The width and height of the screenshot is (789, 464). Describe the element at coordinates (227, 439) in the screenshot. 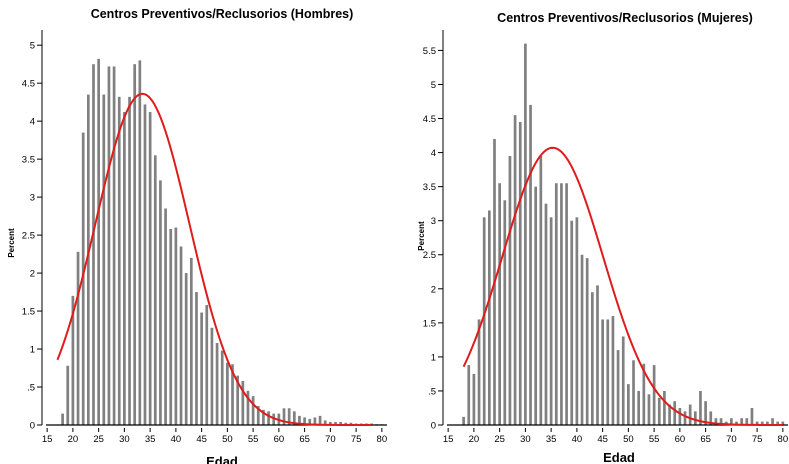

I see `x-tick-label: 50` at that location.